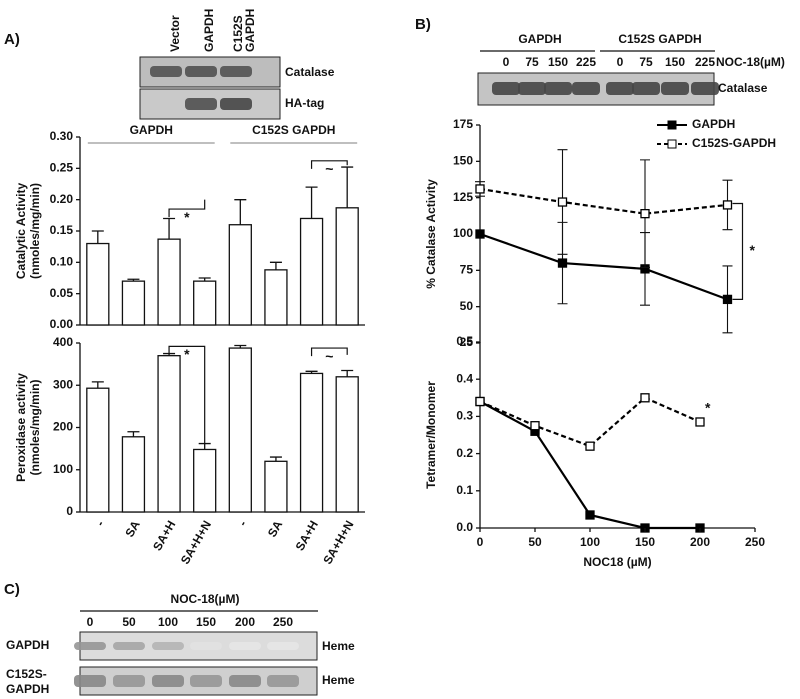  What do you see at coordinates (463, 161) in the screenshot?
I see `y-tick-label: 150` at bounding box center [463, 161].